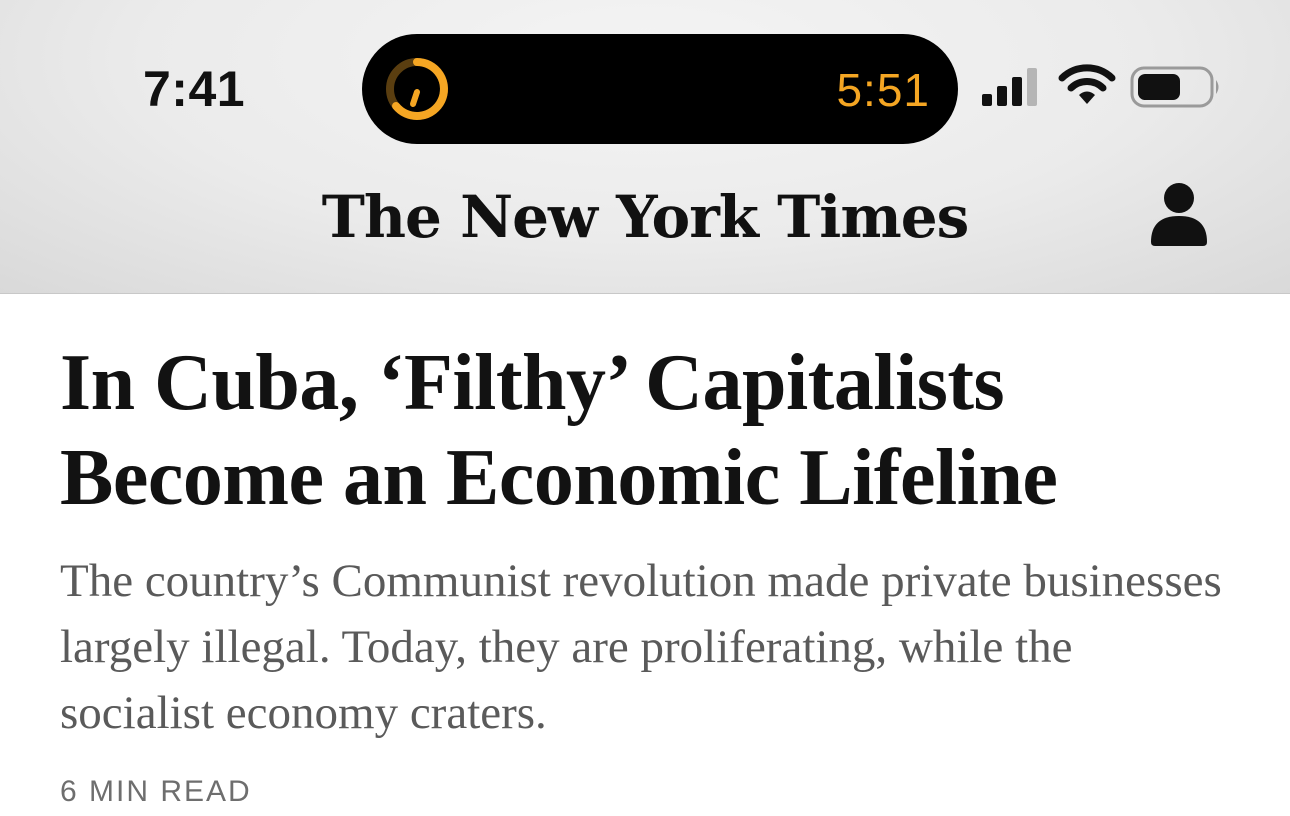 Image resolution: width=1290 pixels, height=816 pixels. What do you see at coordinates (645, 217) in the screenshot?
I see `masthead-logo: The New York Times` at bounding box center [645, 217].